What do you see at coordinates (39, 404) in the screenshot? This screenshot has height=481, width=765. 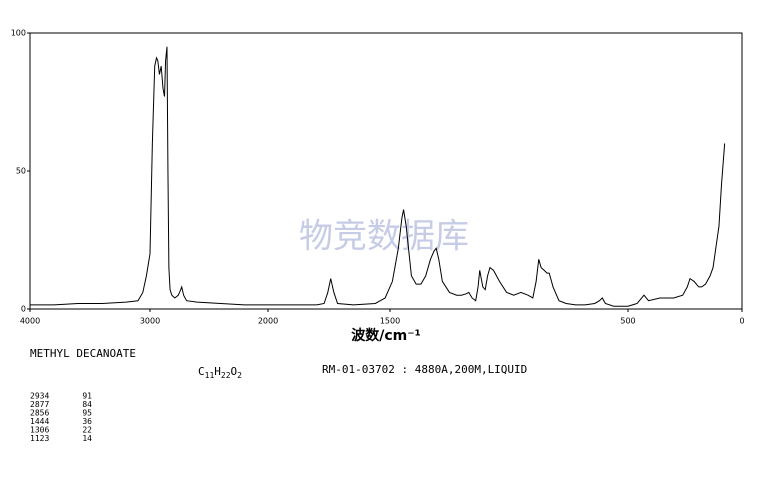 I see `peak-wavenumber: 2877` at bounding box center [39, 404].